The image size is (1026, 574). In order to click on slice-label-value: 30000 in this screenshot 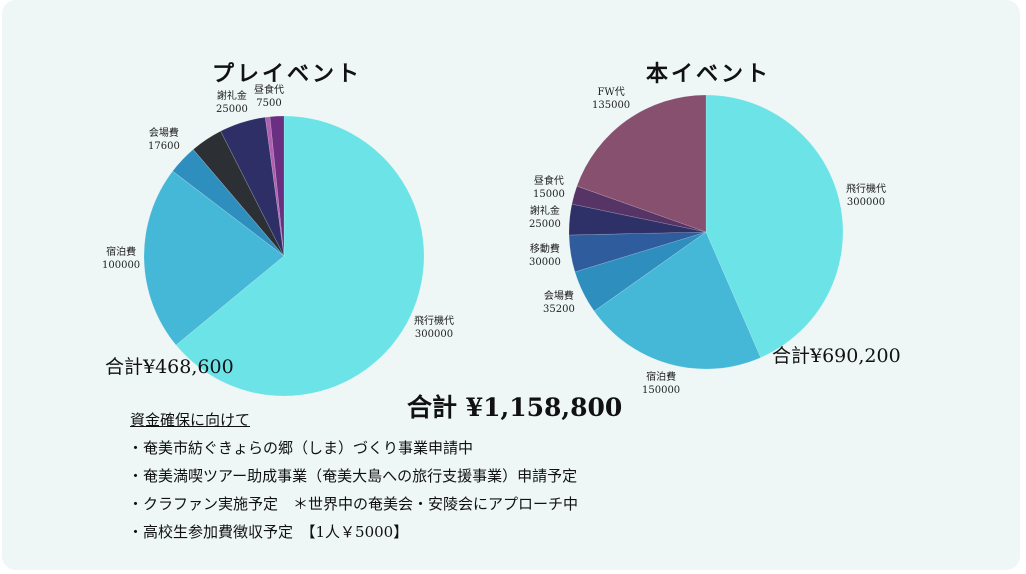, I will do `click(545, 262)`.